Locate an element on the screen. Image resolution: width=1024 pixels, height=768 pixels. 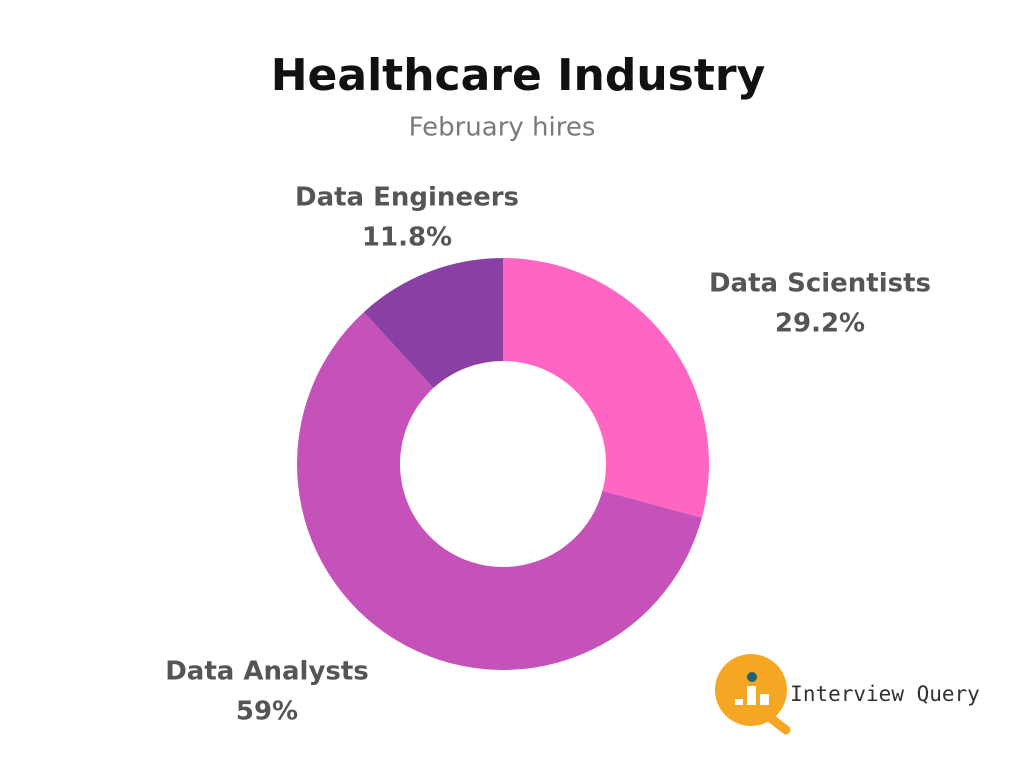
chart-subtitle: February hires is located at coordinates (502, 128).